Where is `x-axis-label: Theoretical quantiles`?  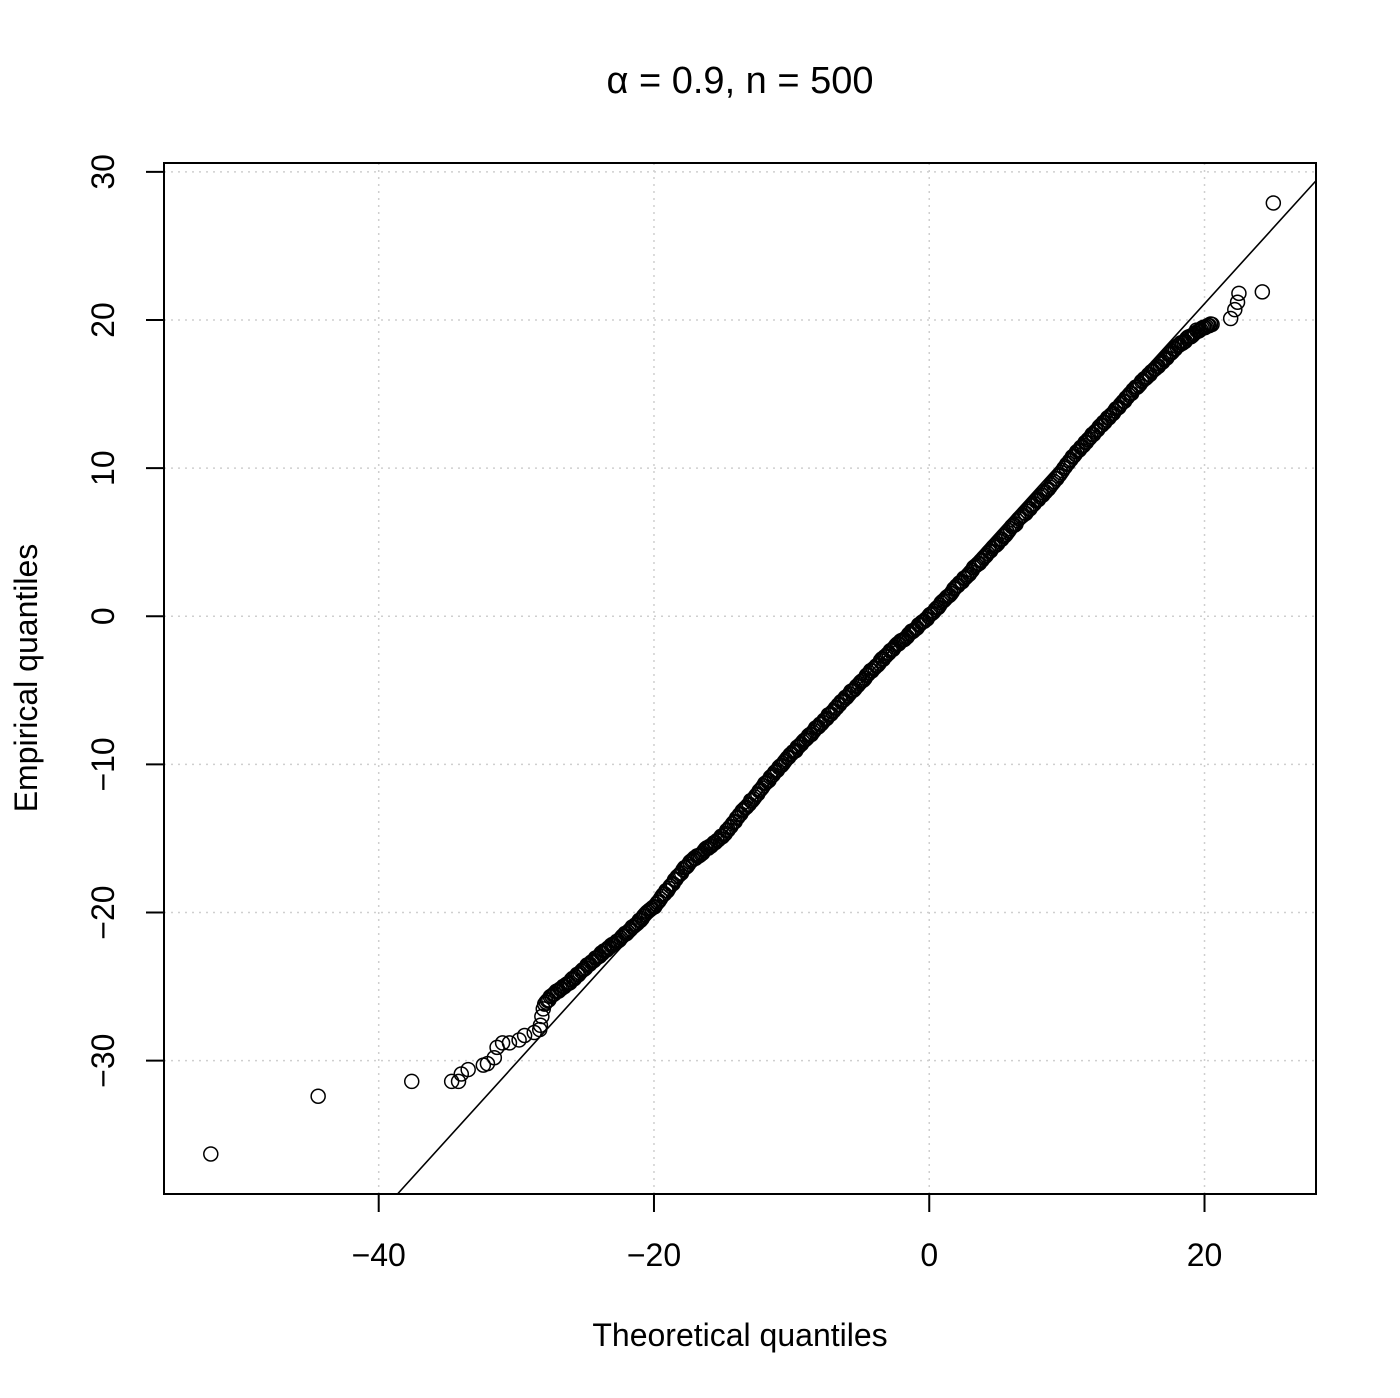
x-axis-label: Theoretical quantiles is located at coordinates (739, 1335).